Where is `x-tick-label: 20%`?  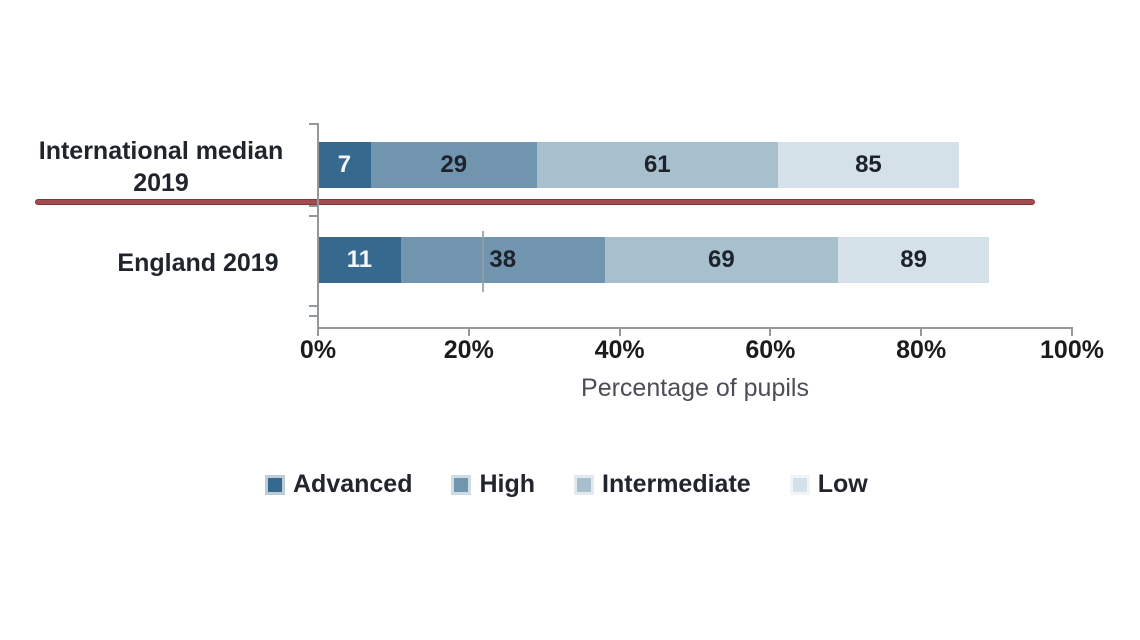 x-tick-label: 20% is located at coordinates (468, 350).